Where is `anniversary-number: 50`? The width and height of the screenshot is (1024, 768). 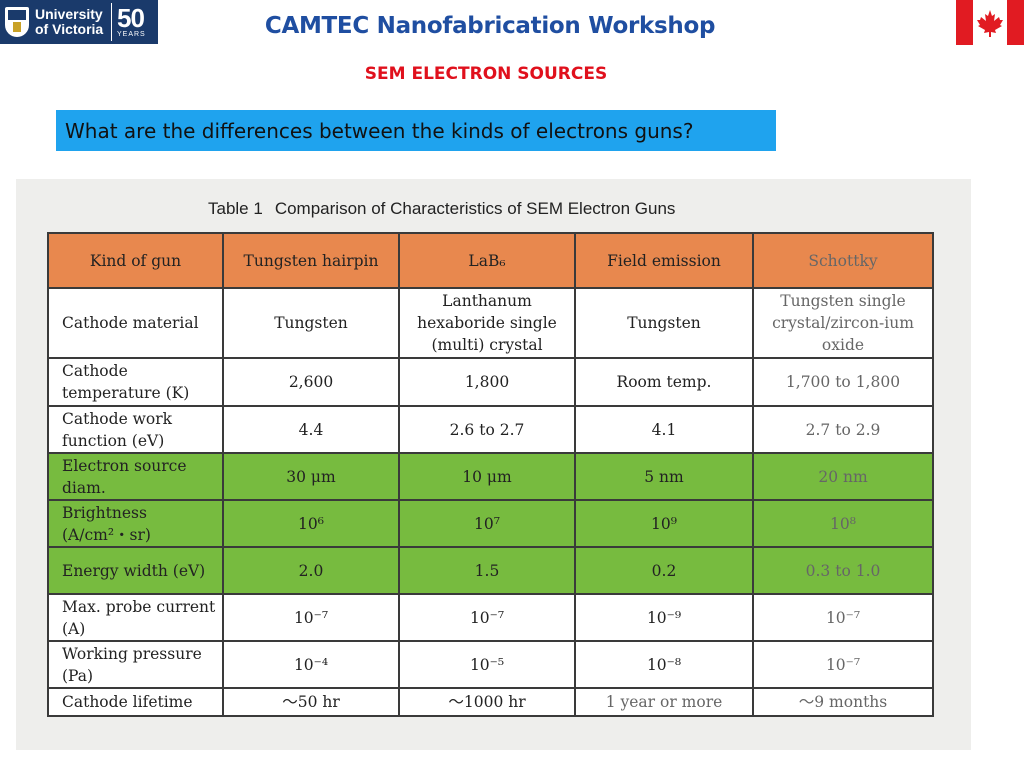
anniversary-number: 50 is located at coordinates (131, 18).